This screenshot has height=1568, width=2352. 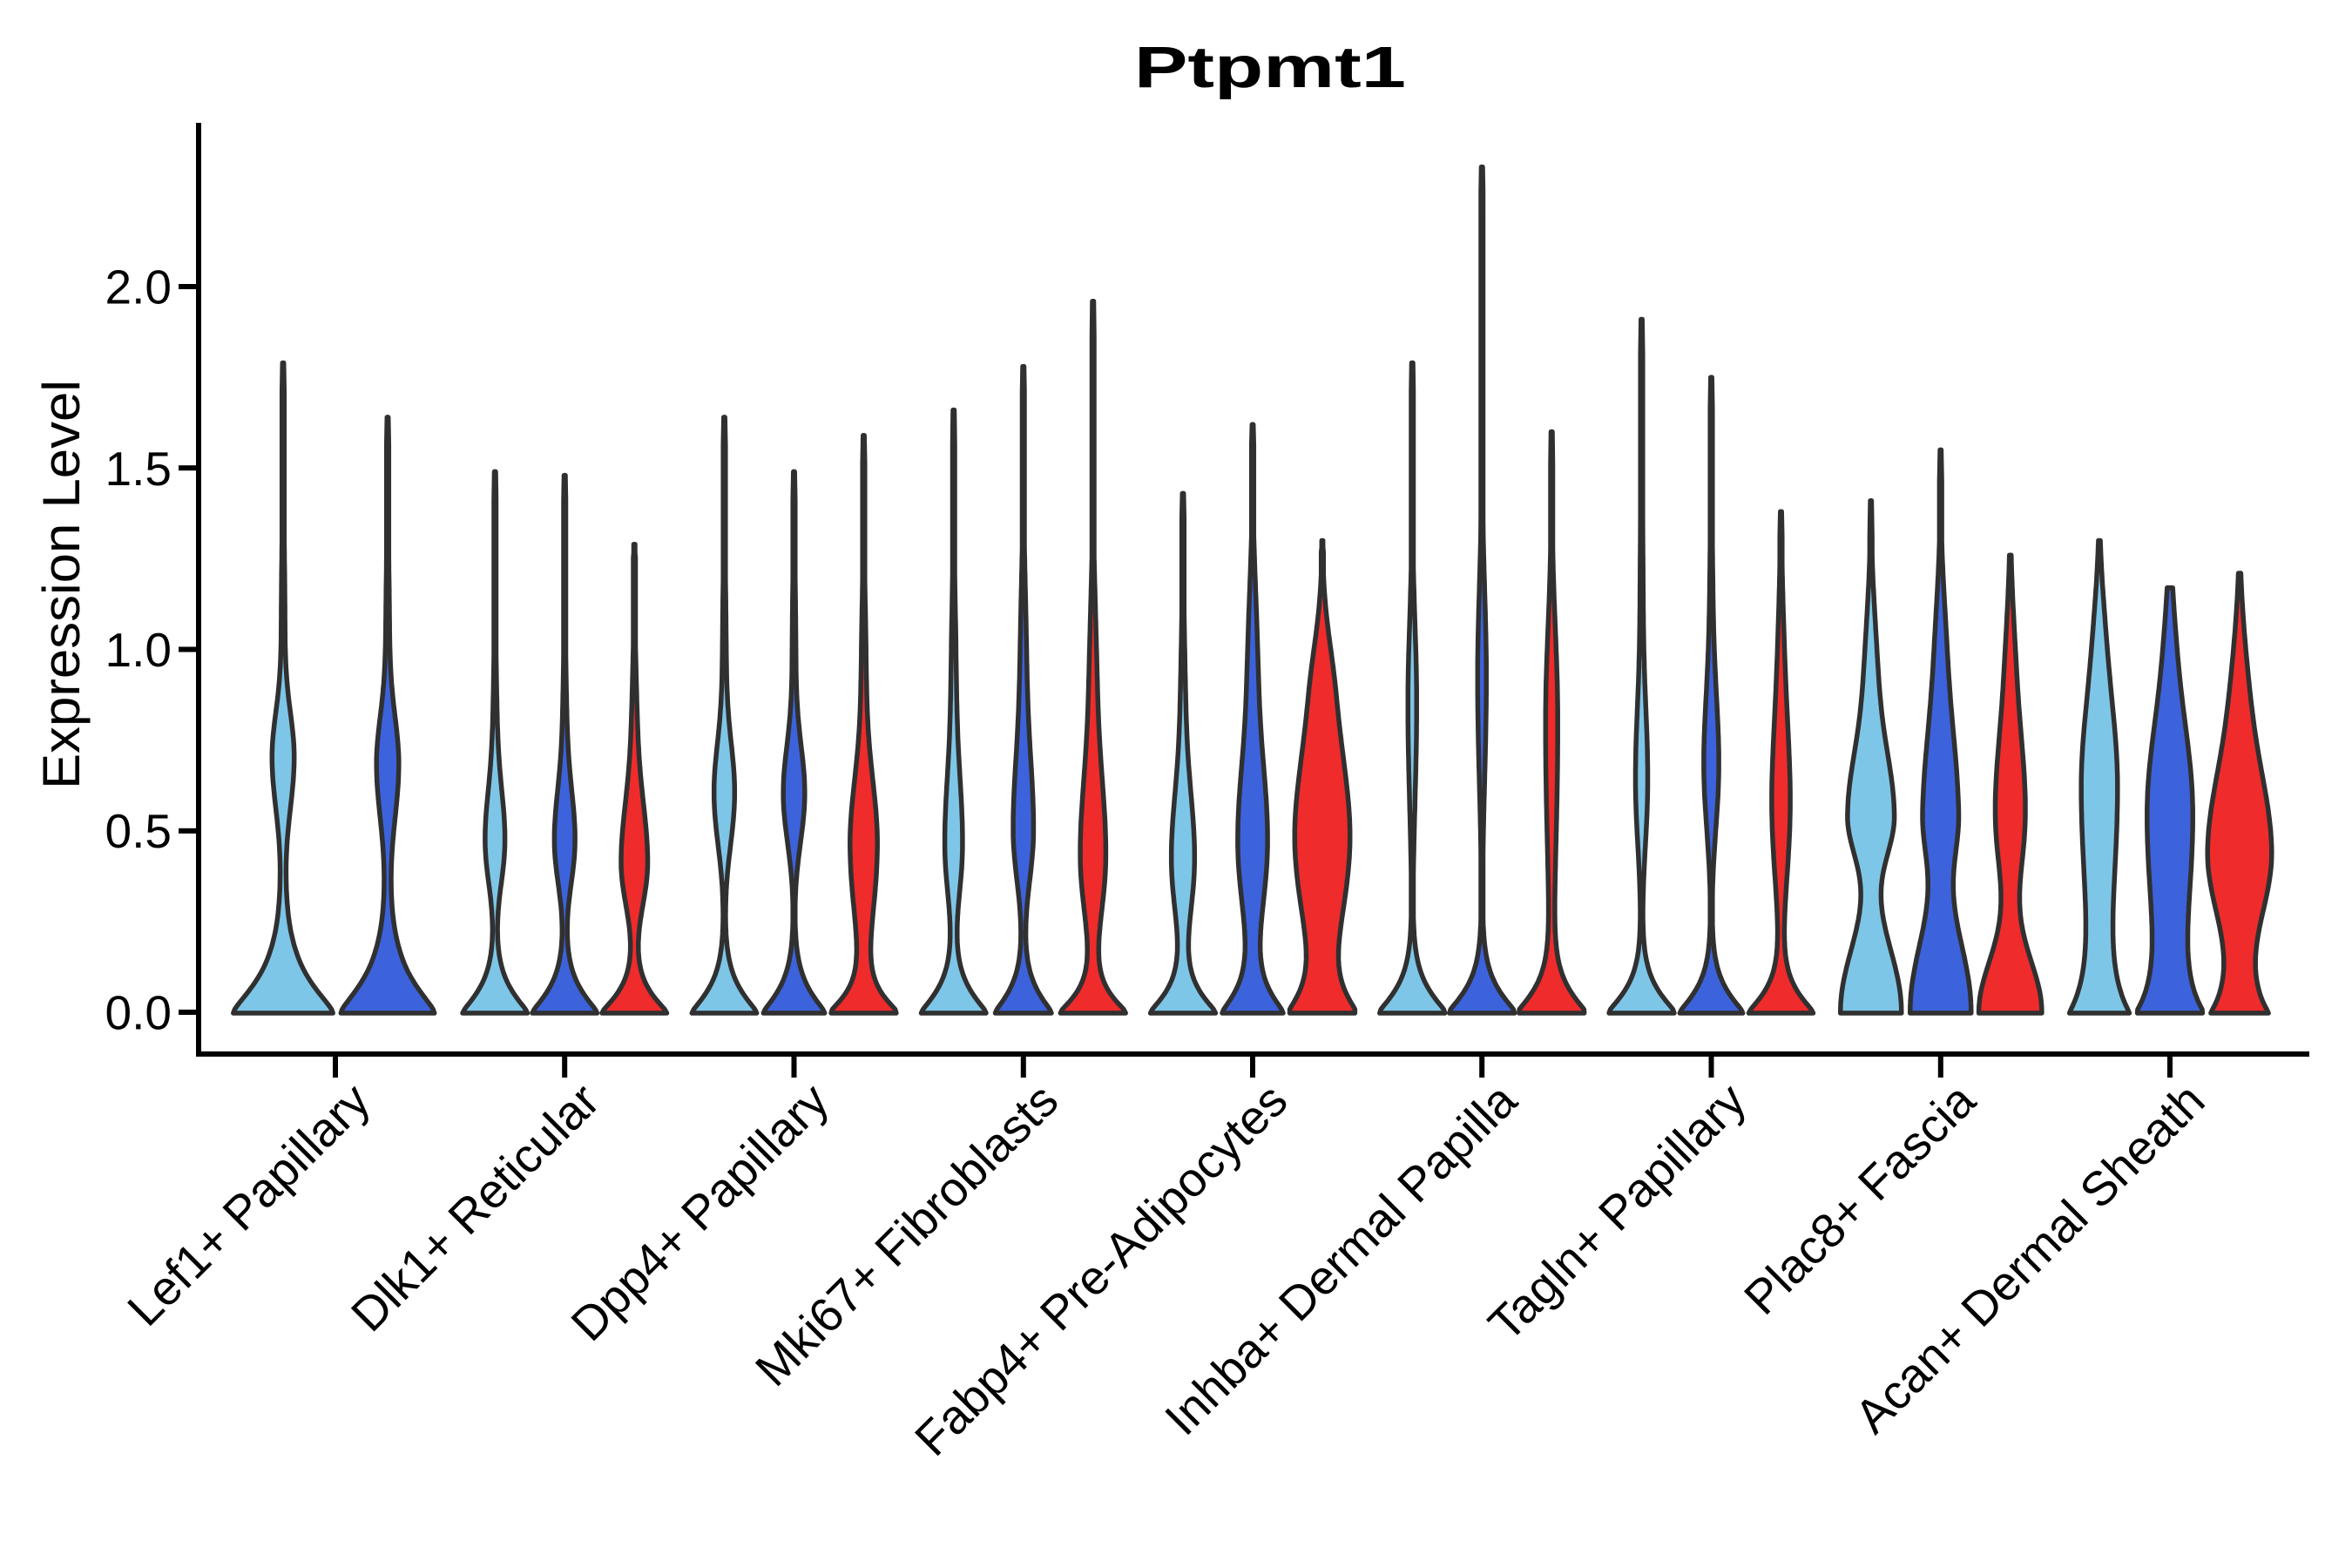 What do you see at coordinates (138, 831) in the screenshot?
I see `svg-text: 0.5` at bounding box center [138, 831].